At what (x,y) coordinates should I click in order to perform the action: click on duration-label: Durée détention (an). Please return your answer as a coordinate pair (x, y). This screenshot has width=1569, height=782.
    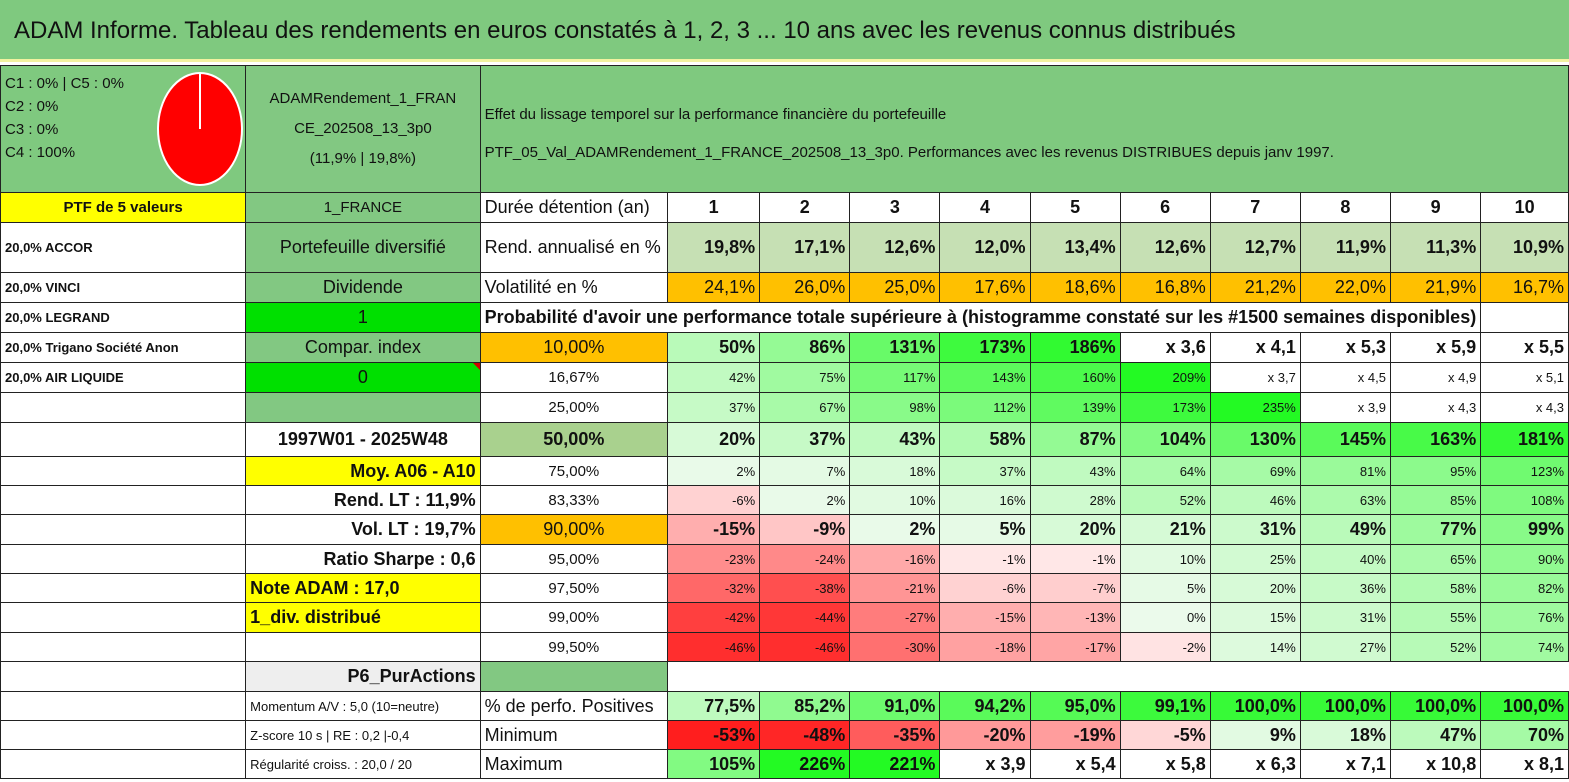
    Looking at the image, I should click on (574, 207).